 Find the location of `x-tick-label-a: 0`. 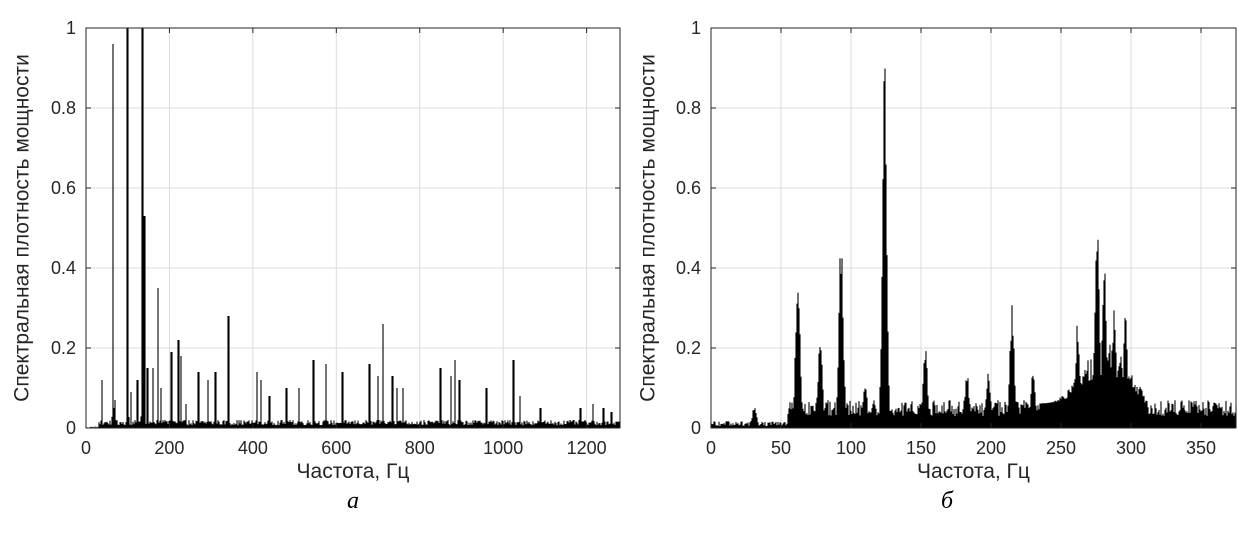

x-tick-label-a: 0 is located at coordinates (86, 448).